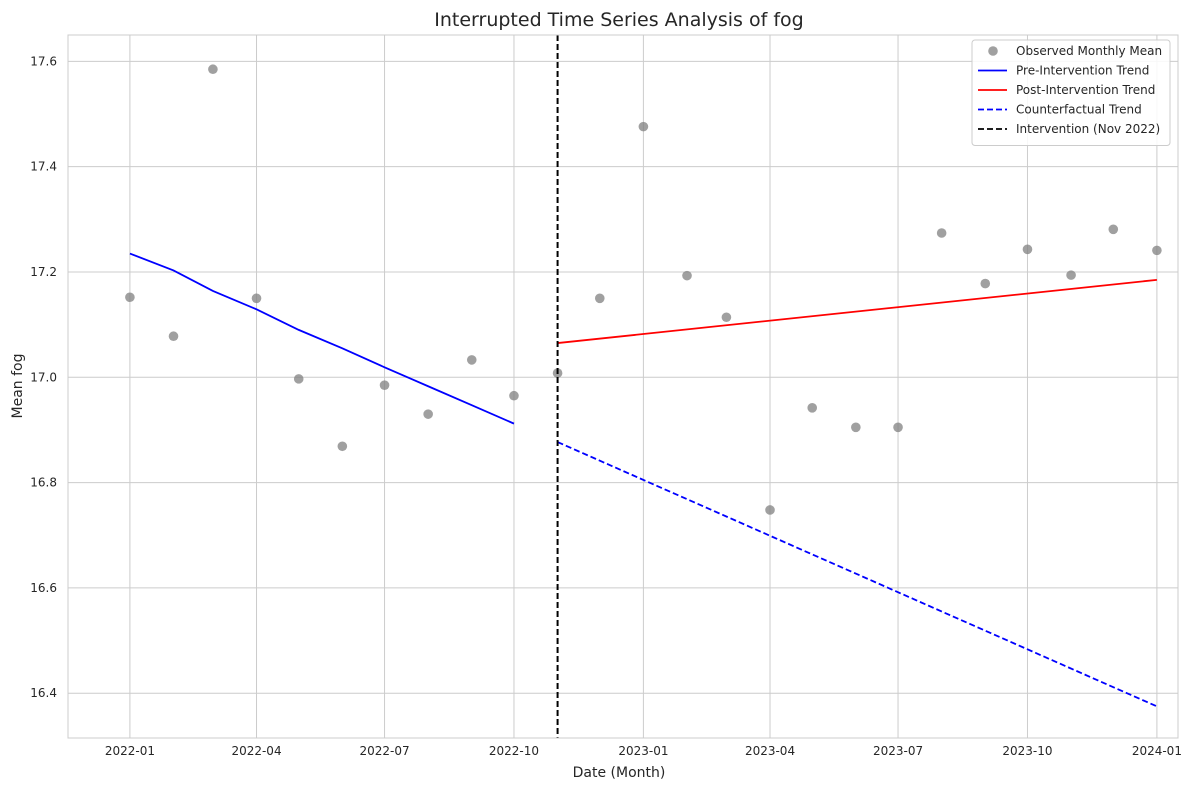 Image resolution: width=1189 pixels, height=790 pixels. Describe the element at coordinates (1088, 129) in the screenshot. I see `legend-label: Intervention (Nov 2022)` at that location.